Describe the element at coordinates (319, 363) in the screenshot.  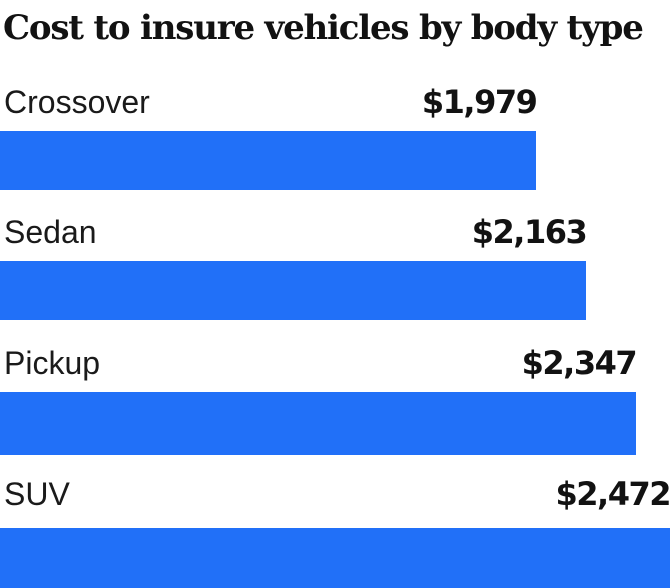
I see `bar-row-header-pickup: Pickup $2,347` at that location.